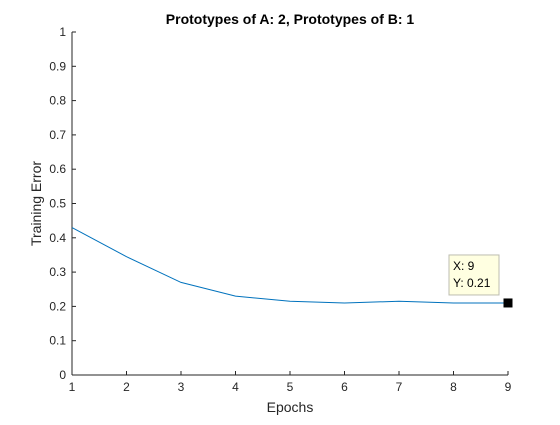 The height and width of the screenshot is (425, 560). I want to click on y-tick-label: 0.3, so click(57, 272).